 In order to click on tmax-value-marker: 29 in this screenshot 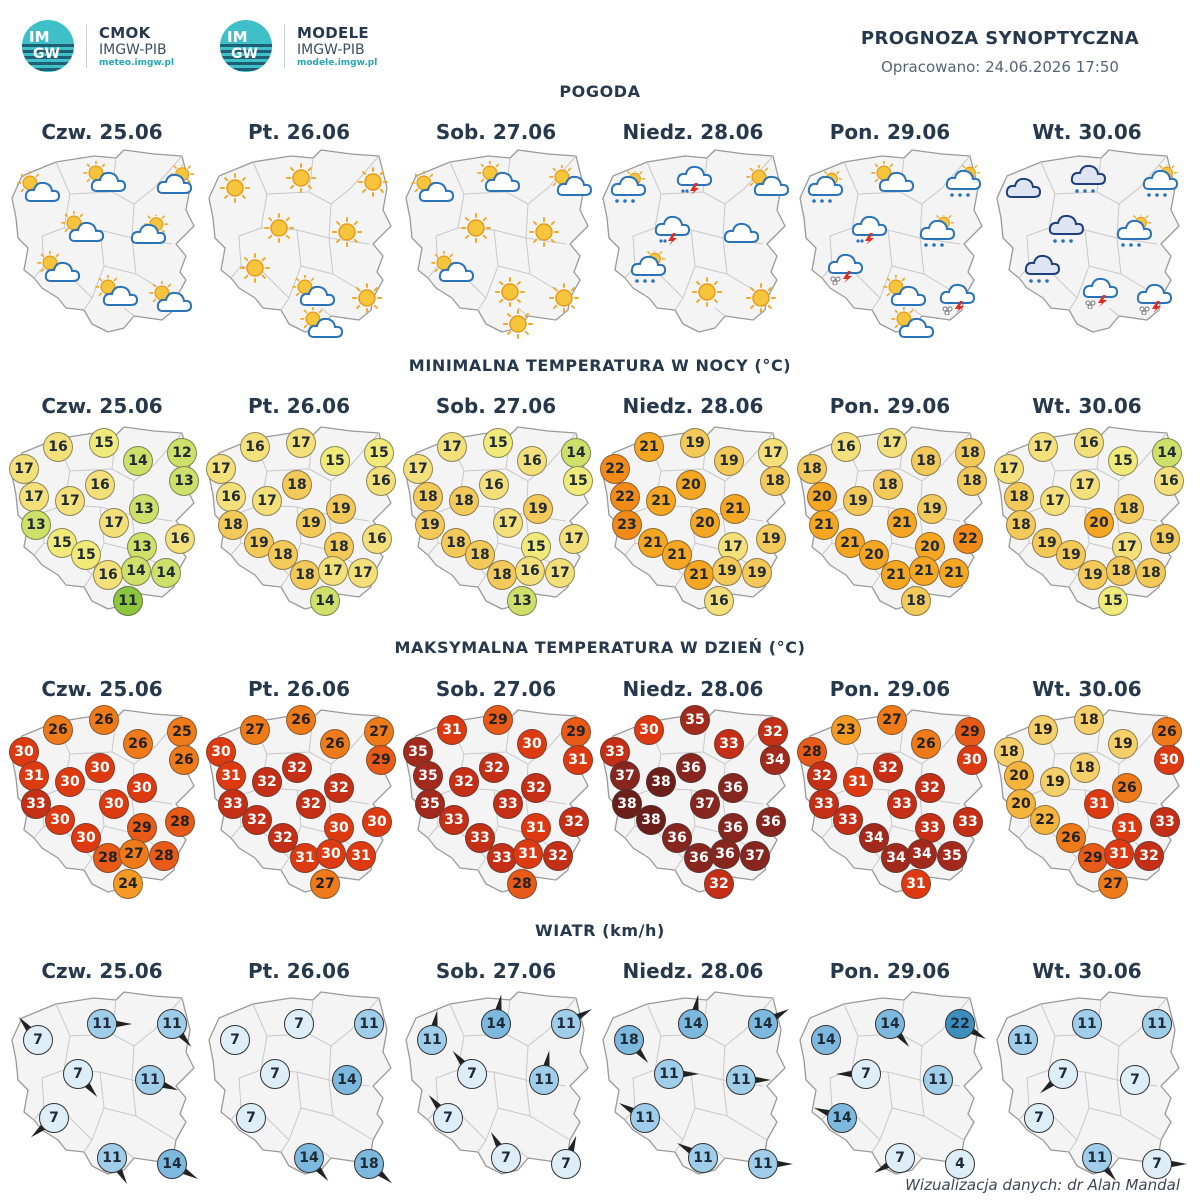, I will do `click(576, 732)`.